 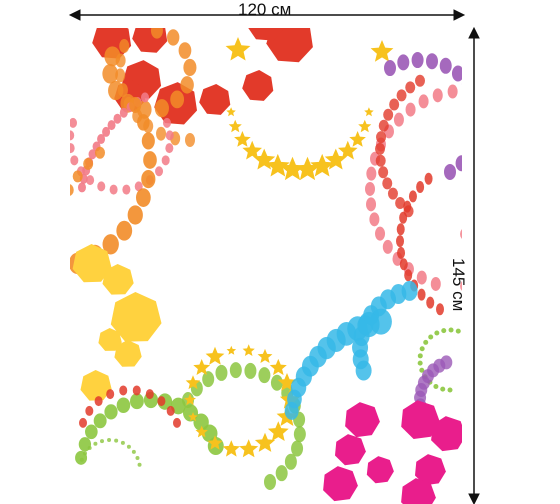 What do you see at coordinates (458, 285) in the screenshot?
I see `height-label: 145 см` at bounding box center [458, 285].